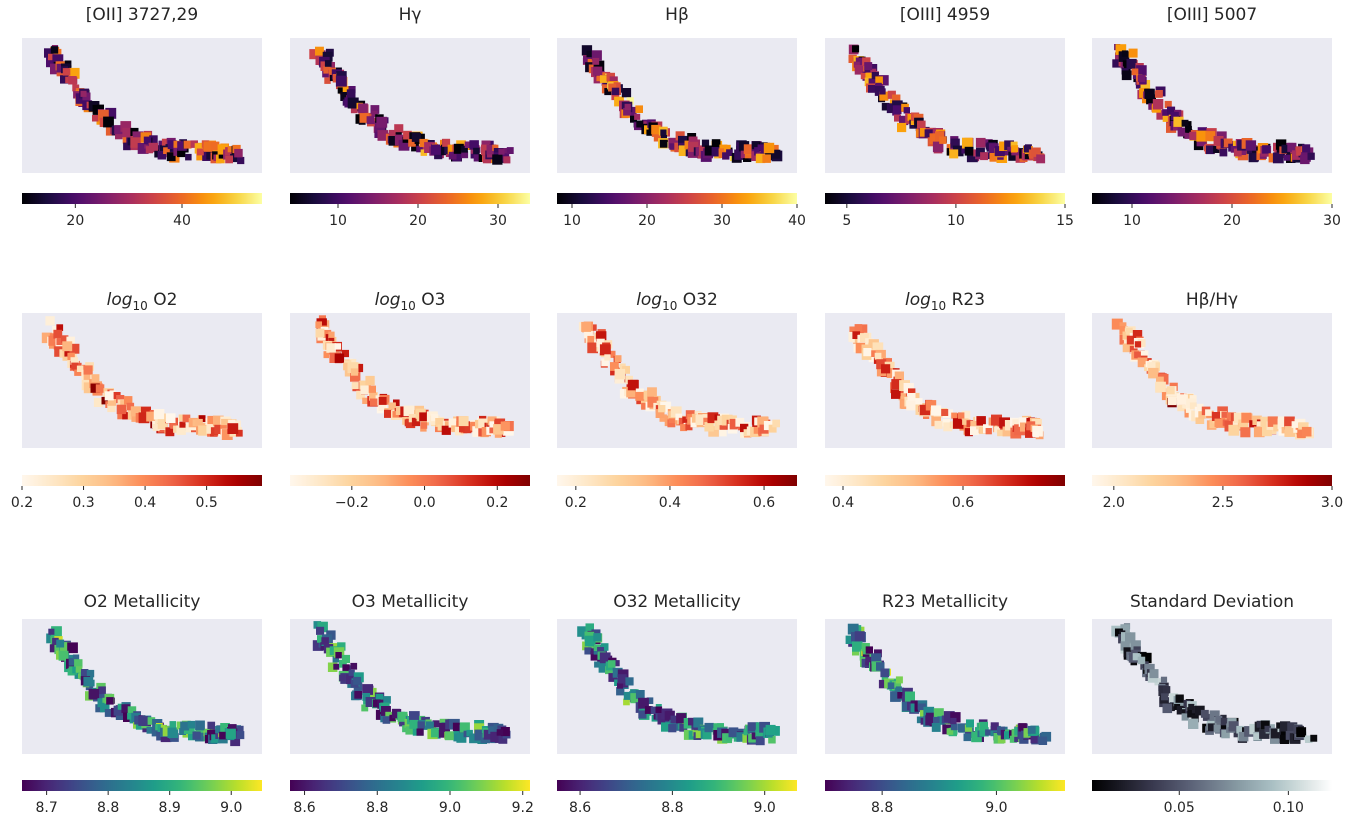  What do you see at coordinates (410, 602) in the screenshot?
I see `panel-title: O3 Metallicity` at bounding box center [410, 602].